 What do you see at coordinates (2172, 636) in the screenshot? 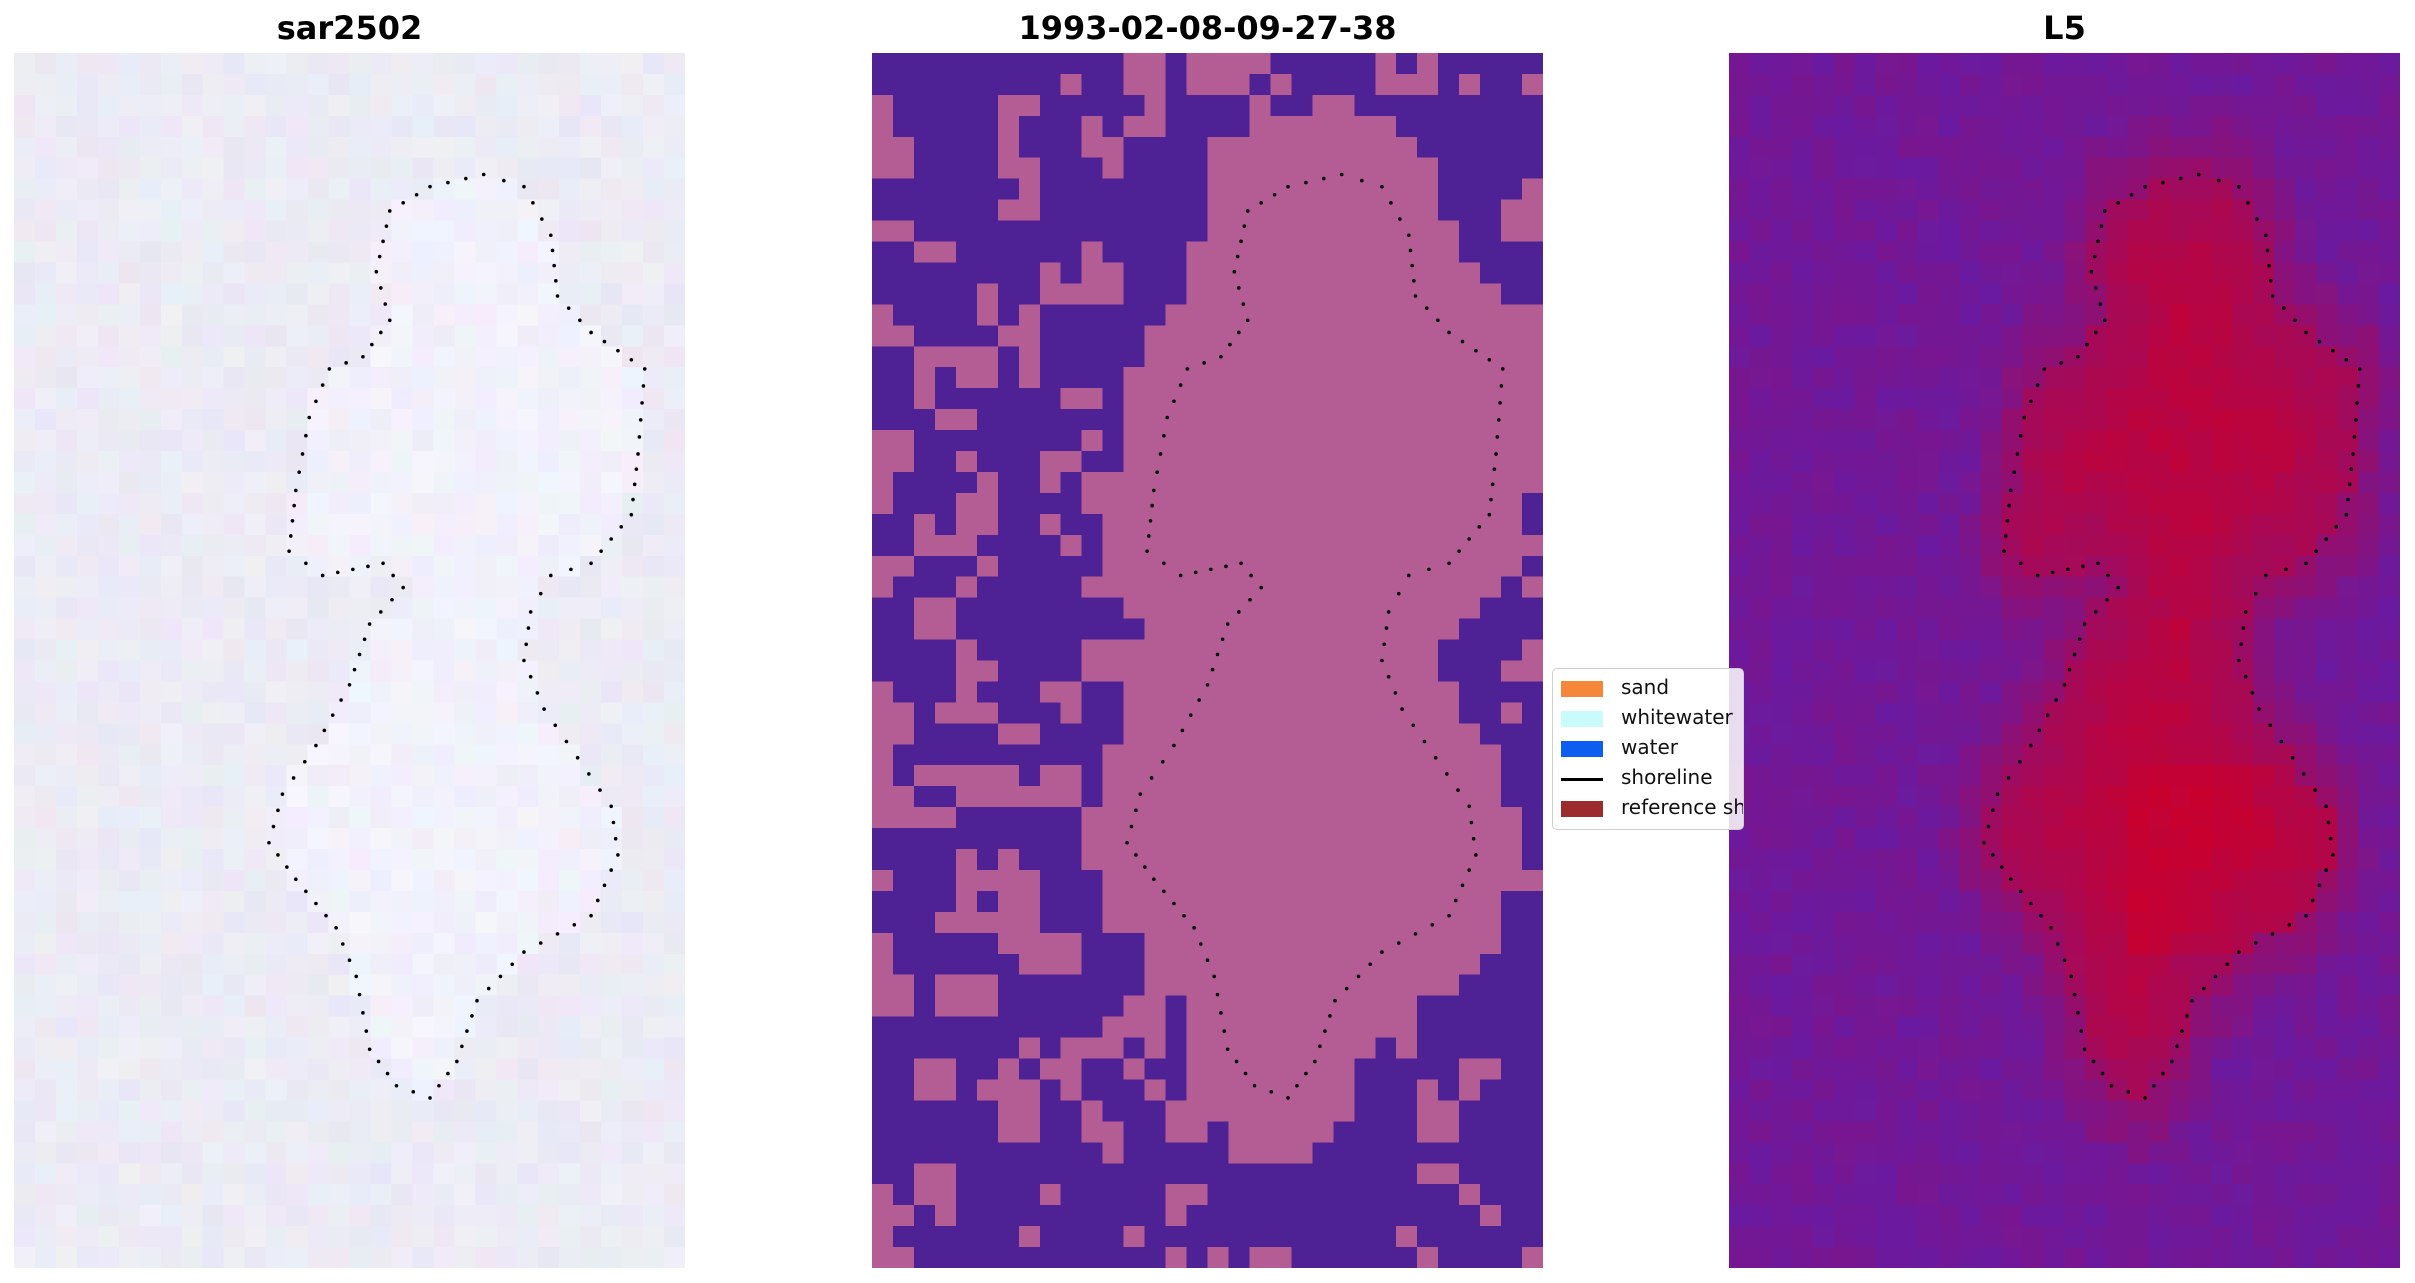
I see `shoreline-overlay` at bounding box center [2172, 636].